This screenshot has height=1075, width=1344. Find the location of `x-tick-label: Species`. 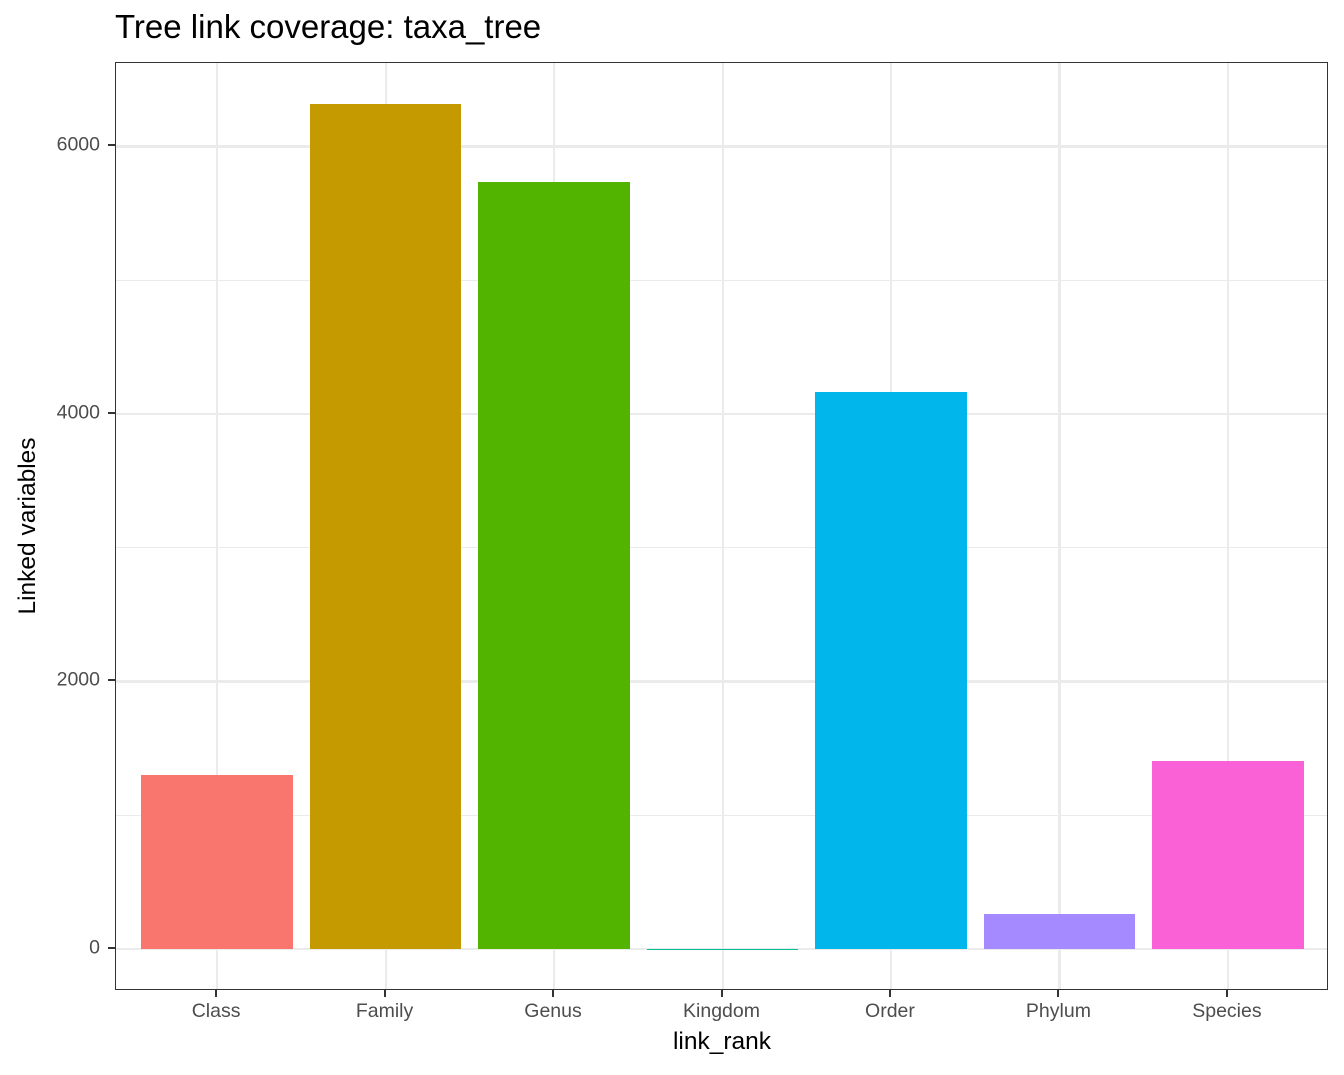

x-tick-label: Species is located at coordinates (1227, 1011).